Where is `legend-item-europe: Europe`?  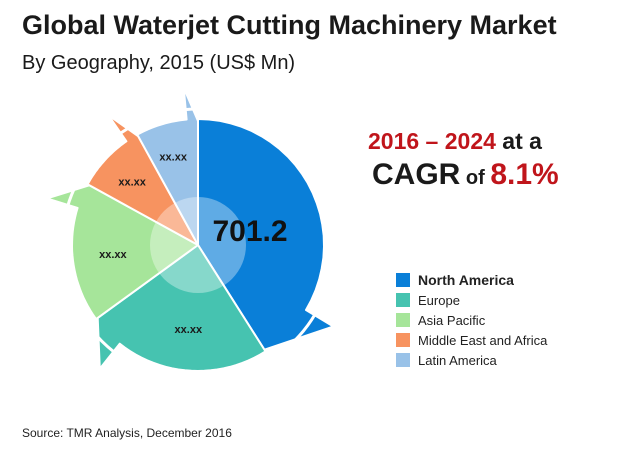
legend-item-europe: Europe is located at coordinates (471, 300).